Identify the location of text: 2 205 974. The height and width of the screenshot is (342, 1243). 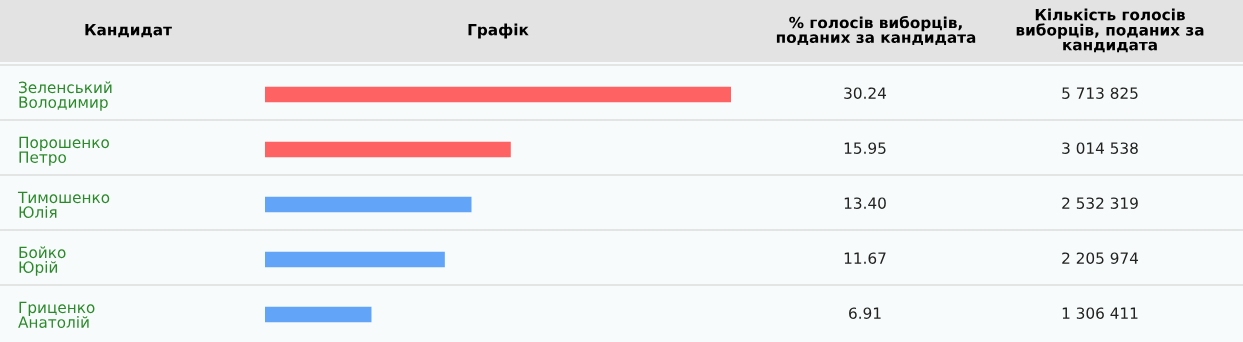
(1100, 258).